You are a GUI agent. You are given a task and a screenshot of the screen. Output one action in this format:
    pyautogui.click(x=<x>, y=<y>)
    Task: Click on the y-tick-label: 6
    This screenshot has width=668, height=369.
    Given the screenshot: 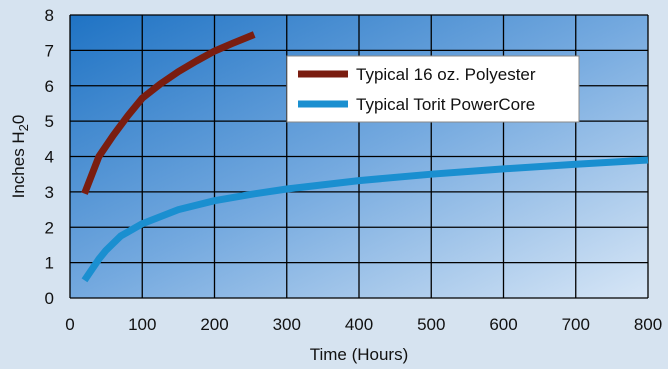 What is the action you would take?
    pyautogui.click(x=49, y=86)
    